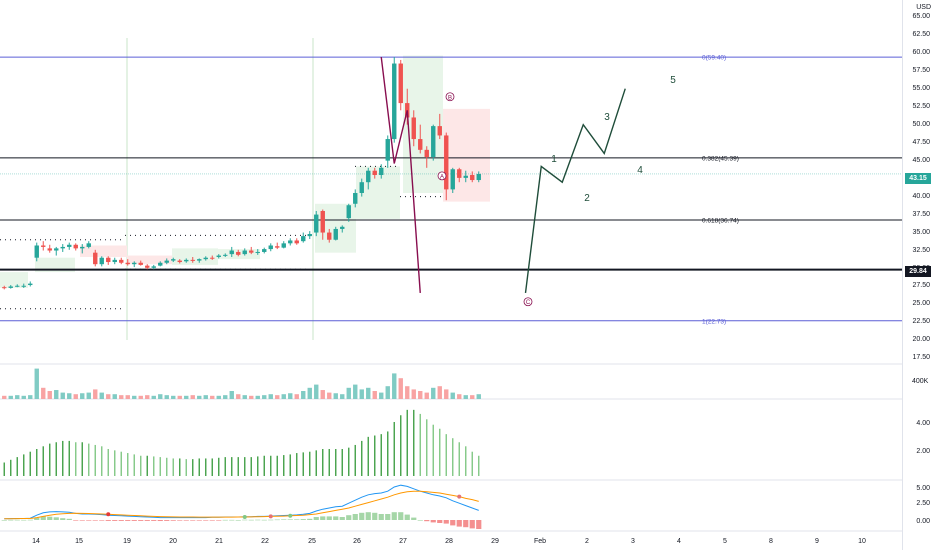  Describe the element at coordinates (921, 106) in the screenshot. I see `price-axis-tick: 52.50` at that location.